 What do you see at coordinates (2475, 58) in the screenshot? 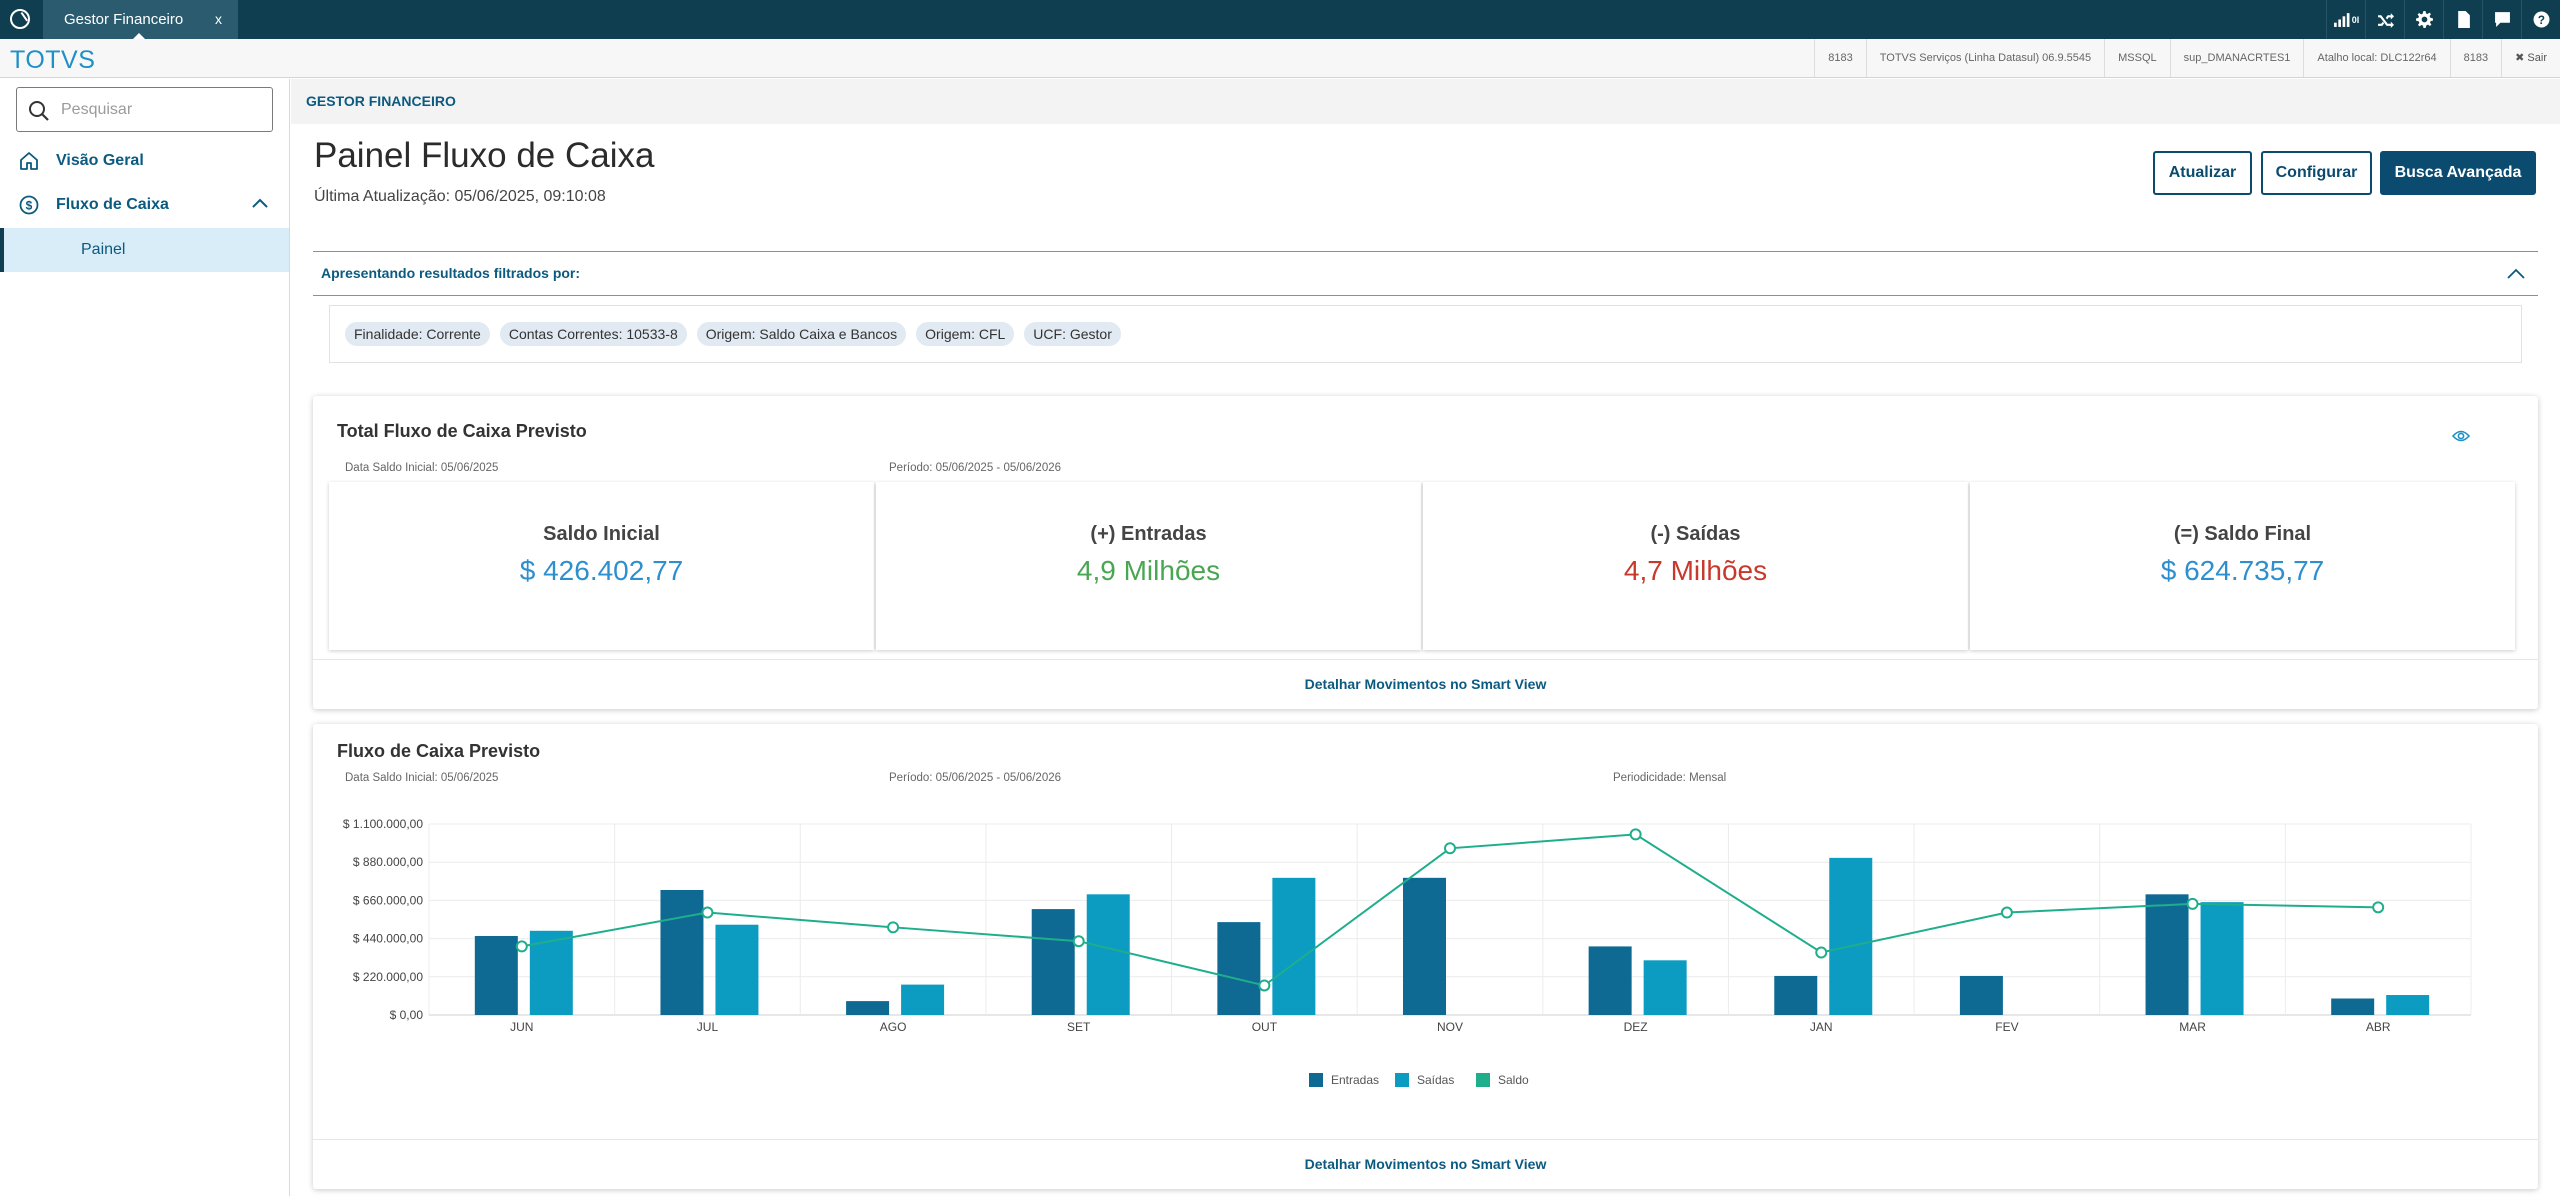
I see `info-item: 8183` at bounding box center [2475, 58].